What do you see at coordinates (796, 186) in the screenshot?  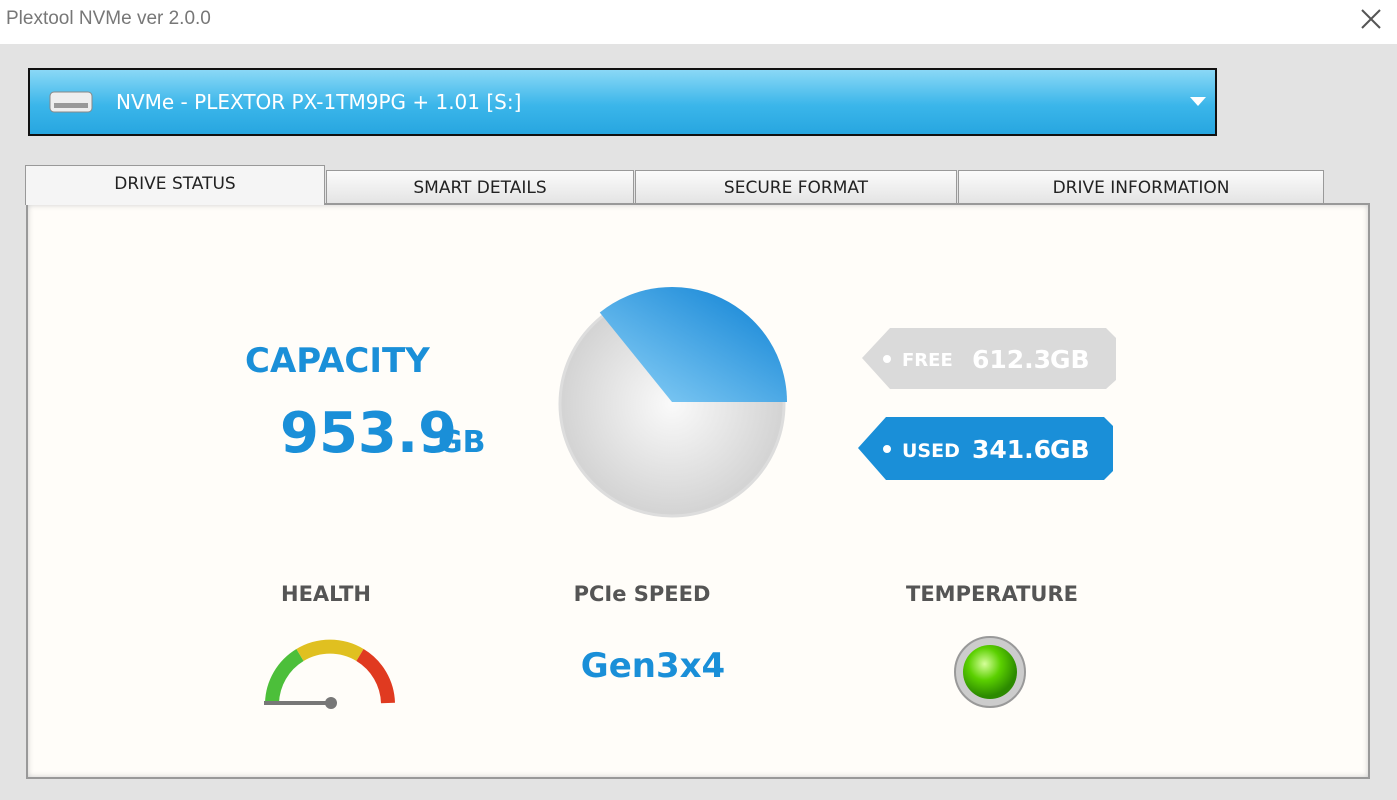 I see `tab: SECURE FORMAT` at bounding box center [796, 186].